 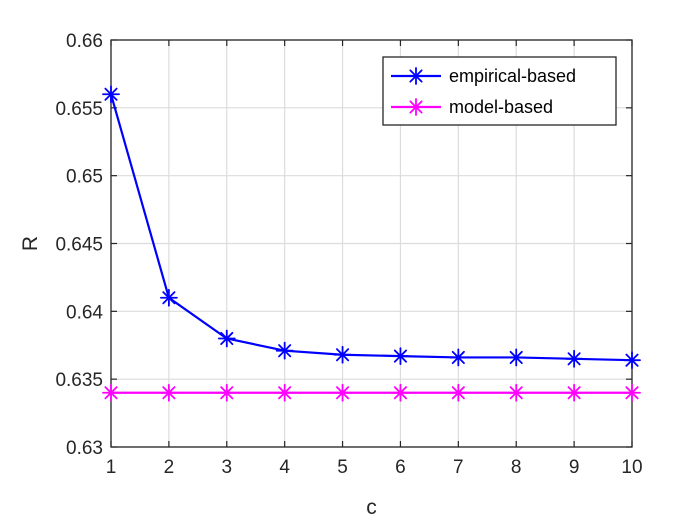 What do you see at coordinates (512, 76) in the screenshot?
I see `legend-label: empirical-based` at bounding box center [512, 76].